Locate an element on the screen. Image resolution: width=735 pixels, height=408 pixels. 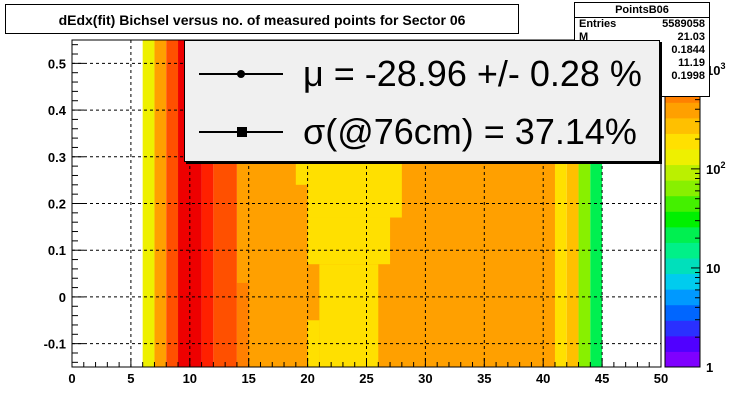
x-tick-label: 50 is located at coordinates (661, 378).